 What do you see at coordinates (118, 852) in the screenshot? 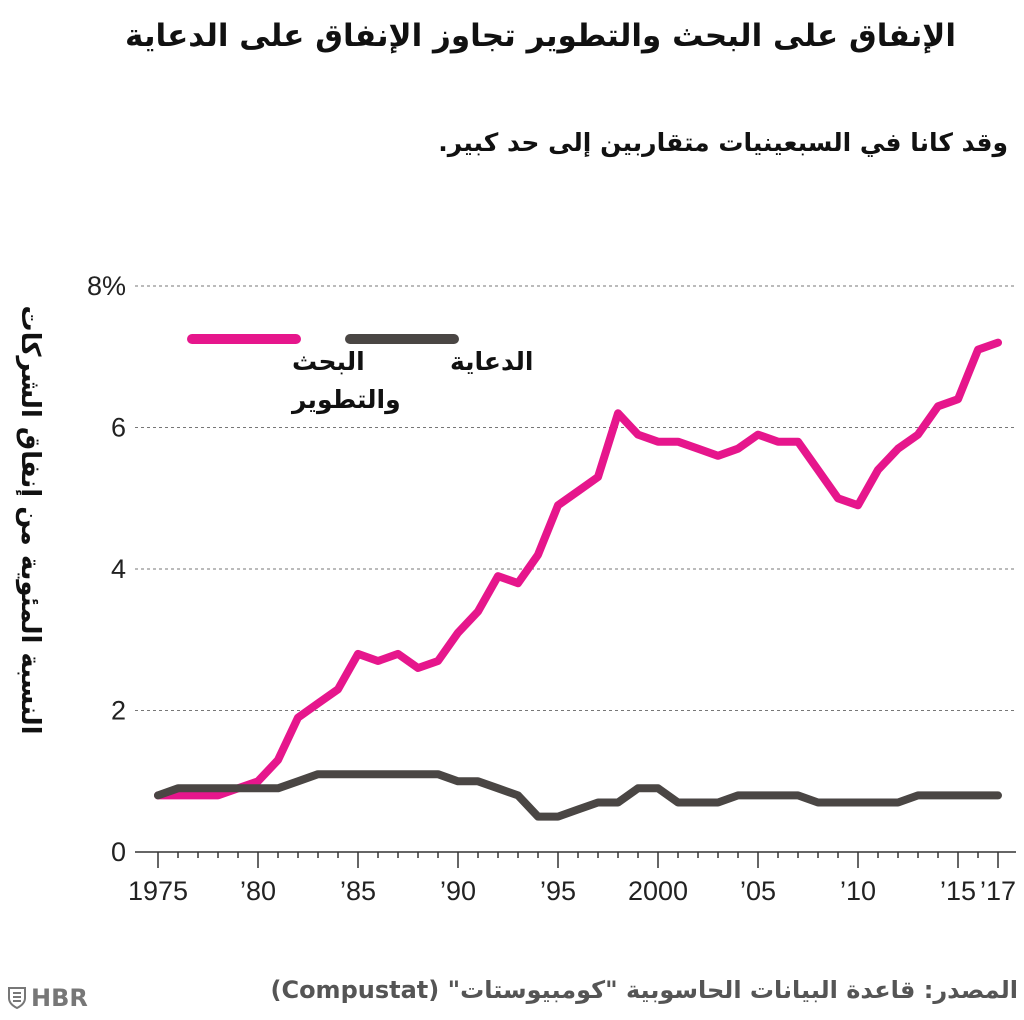
I see `y-tick-label-0: 0` at bounding box center [118, 852].